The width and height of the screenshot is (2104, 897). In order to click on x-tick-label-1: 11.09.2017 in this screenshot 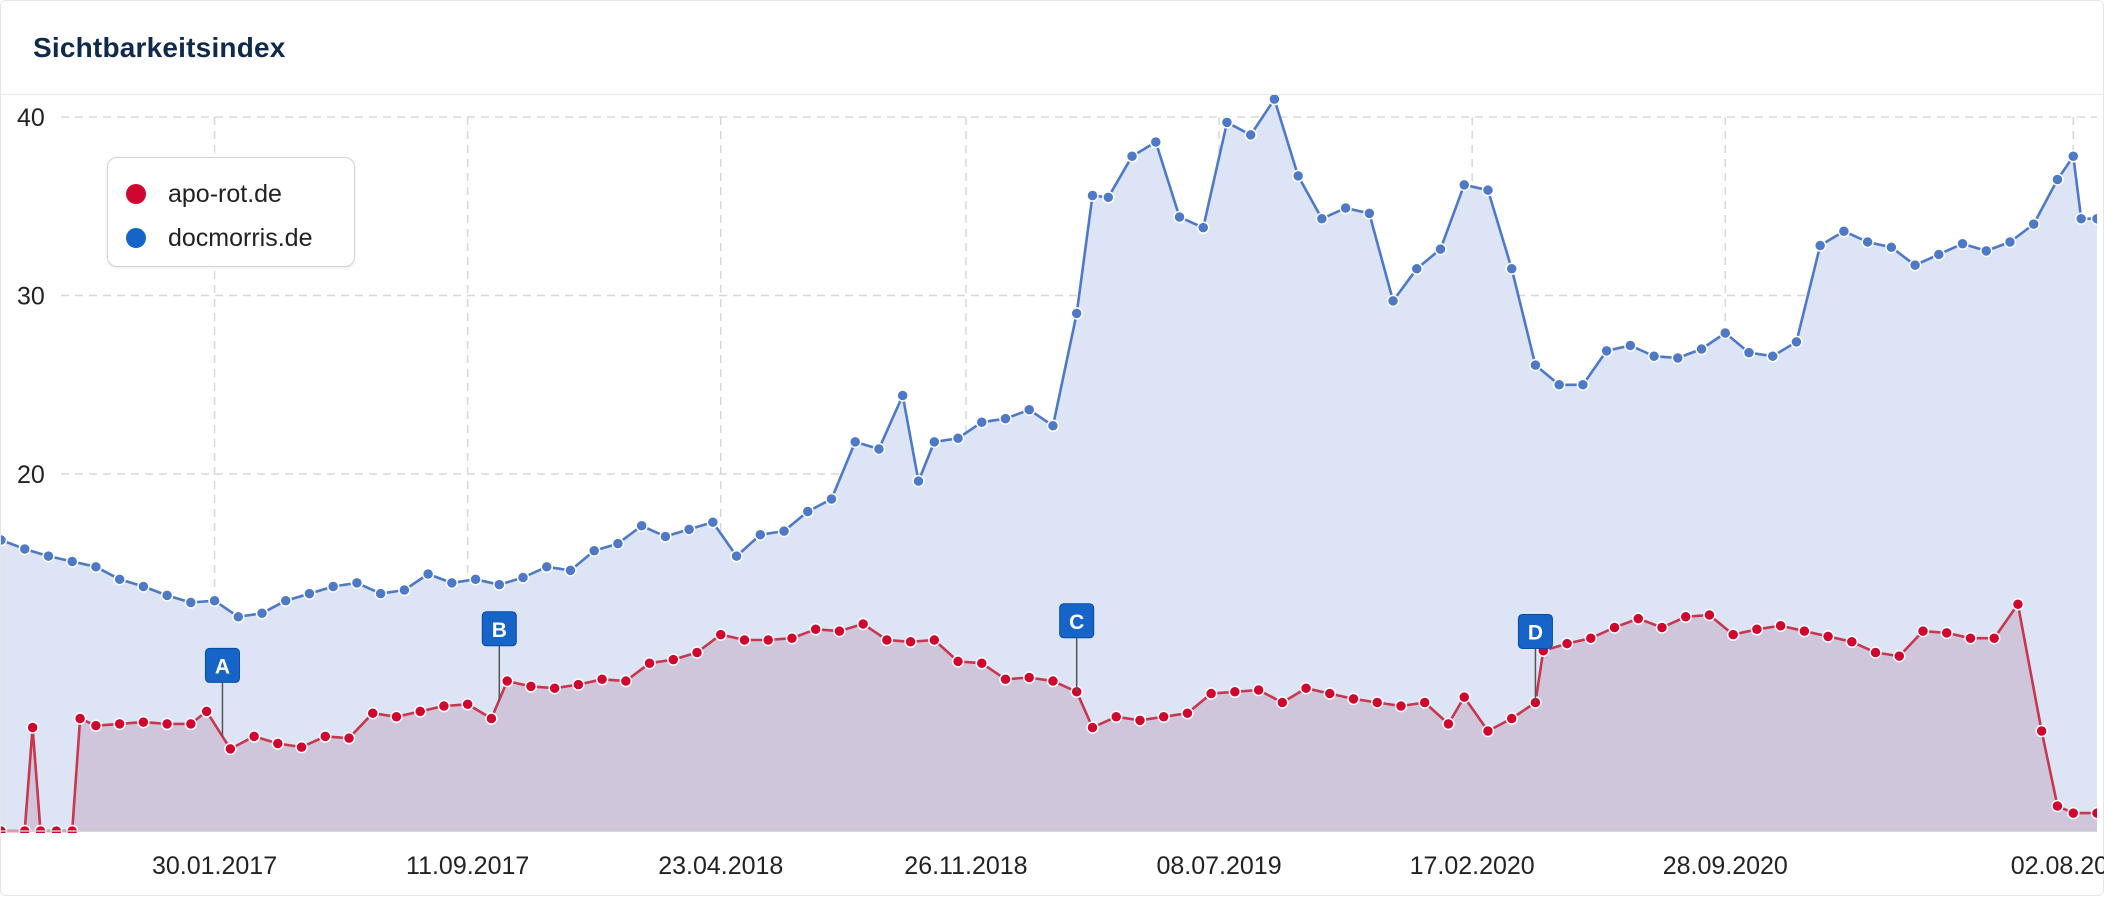, I will do `click(467, 866)`.